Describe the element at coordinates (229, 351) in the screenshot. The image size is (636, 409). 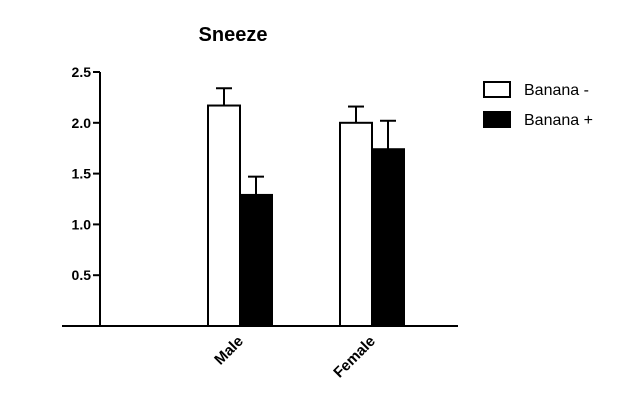
I see `x-tick-label: Male` at that location.